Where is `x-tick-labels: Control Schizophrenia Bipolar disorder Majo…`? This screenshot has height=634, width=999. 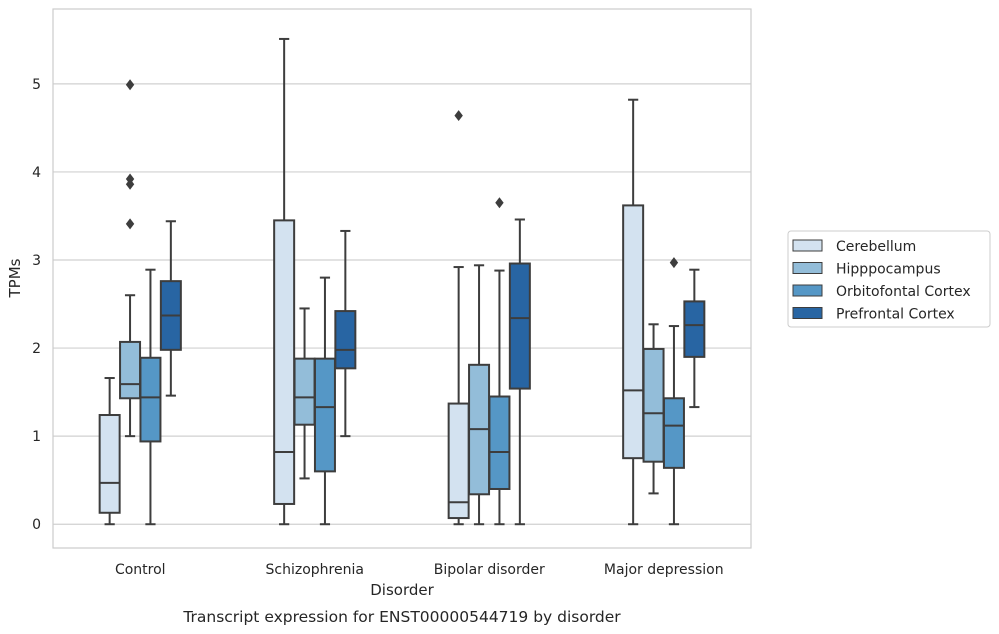 x-tick-labels: Control Schizophrenia Bipolar disorder Majo… is located at coordinates (419, 570).